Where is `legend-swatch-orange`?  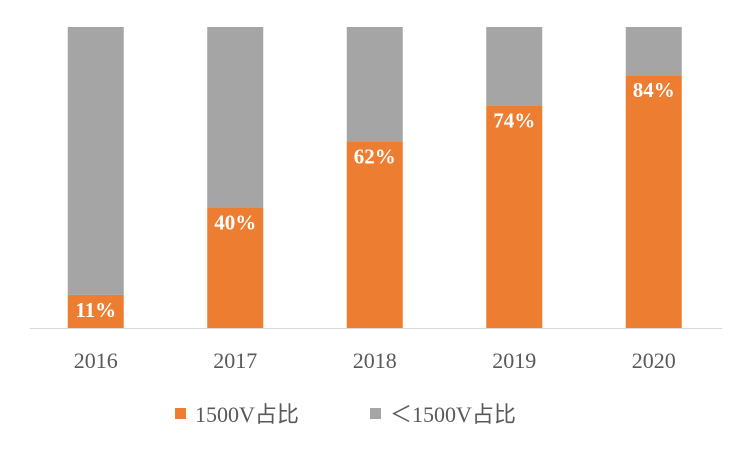 legend-swatch-orange is located at coordinates (180, 413).